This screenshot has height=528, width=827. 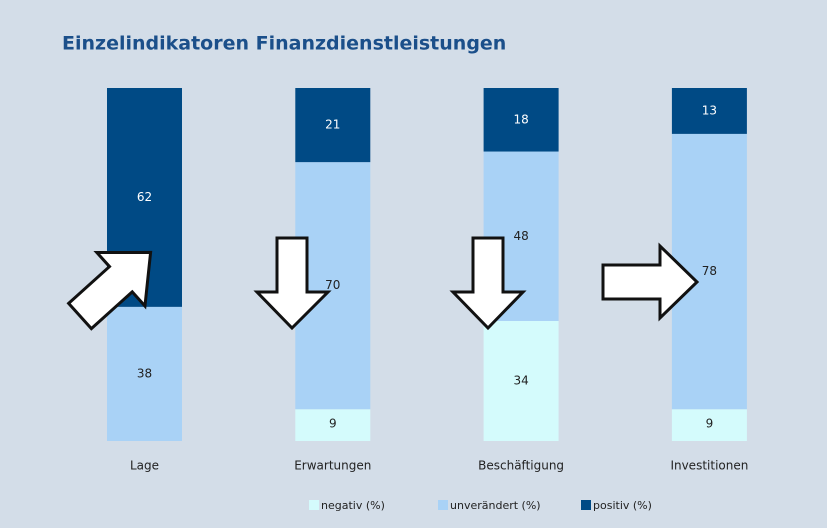 What do you see at coordinates (284, 44) in the screenshot?
I see `chart-title: Einzelindikatoren Finanzdienstleistungen` at bounding box center [284, 44].